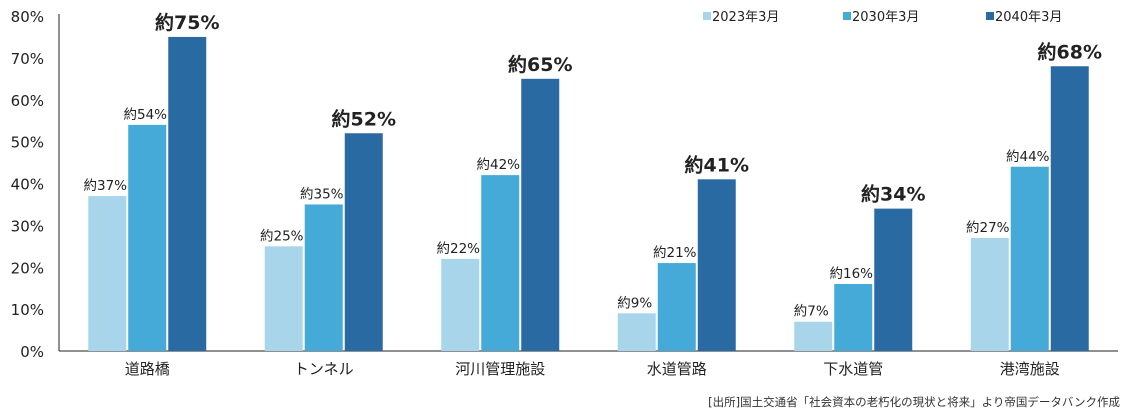  What do you see at coordinates (27, 17) in the screenshot?
I see `y-tick-label: 80%` at bounding box center [27, 17].